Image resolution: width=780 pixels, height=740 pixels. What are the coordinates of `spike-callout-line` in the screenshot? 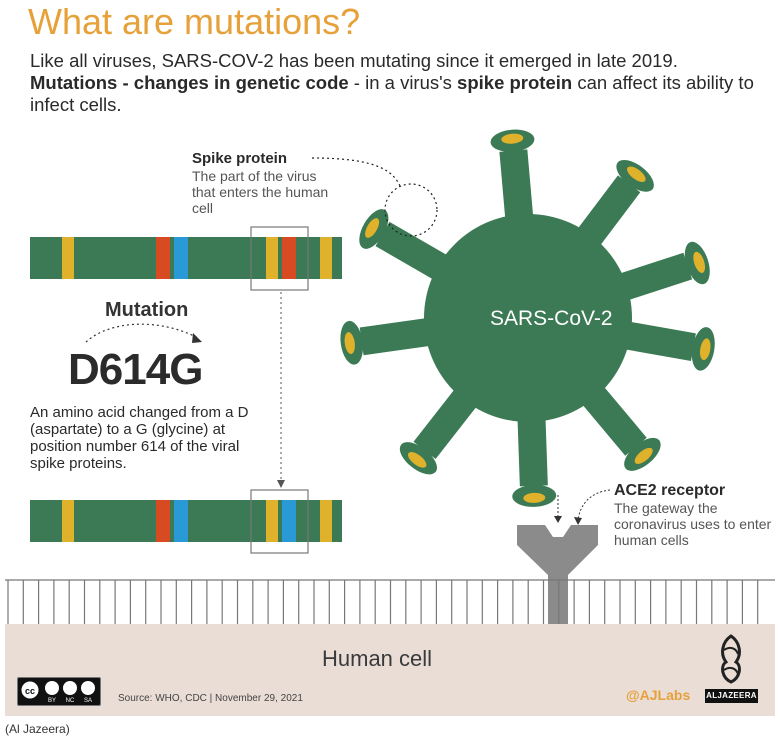 It's located at (356, 172).